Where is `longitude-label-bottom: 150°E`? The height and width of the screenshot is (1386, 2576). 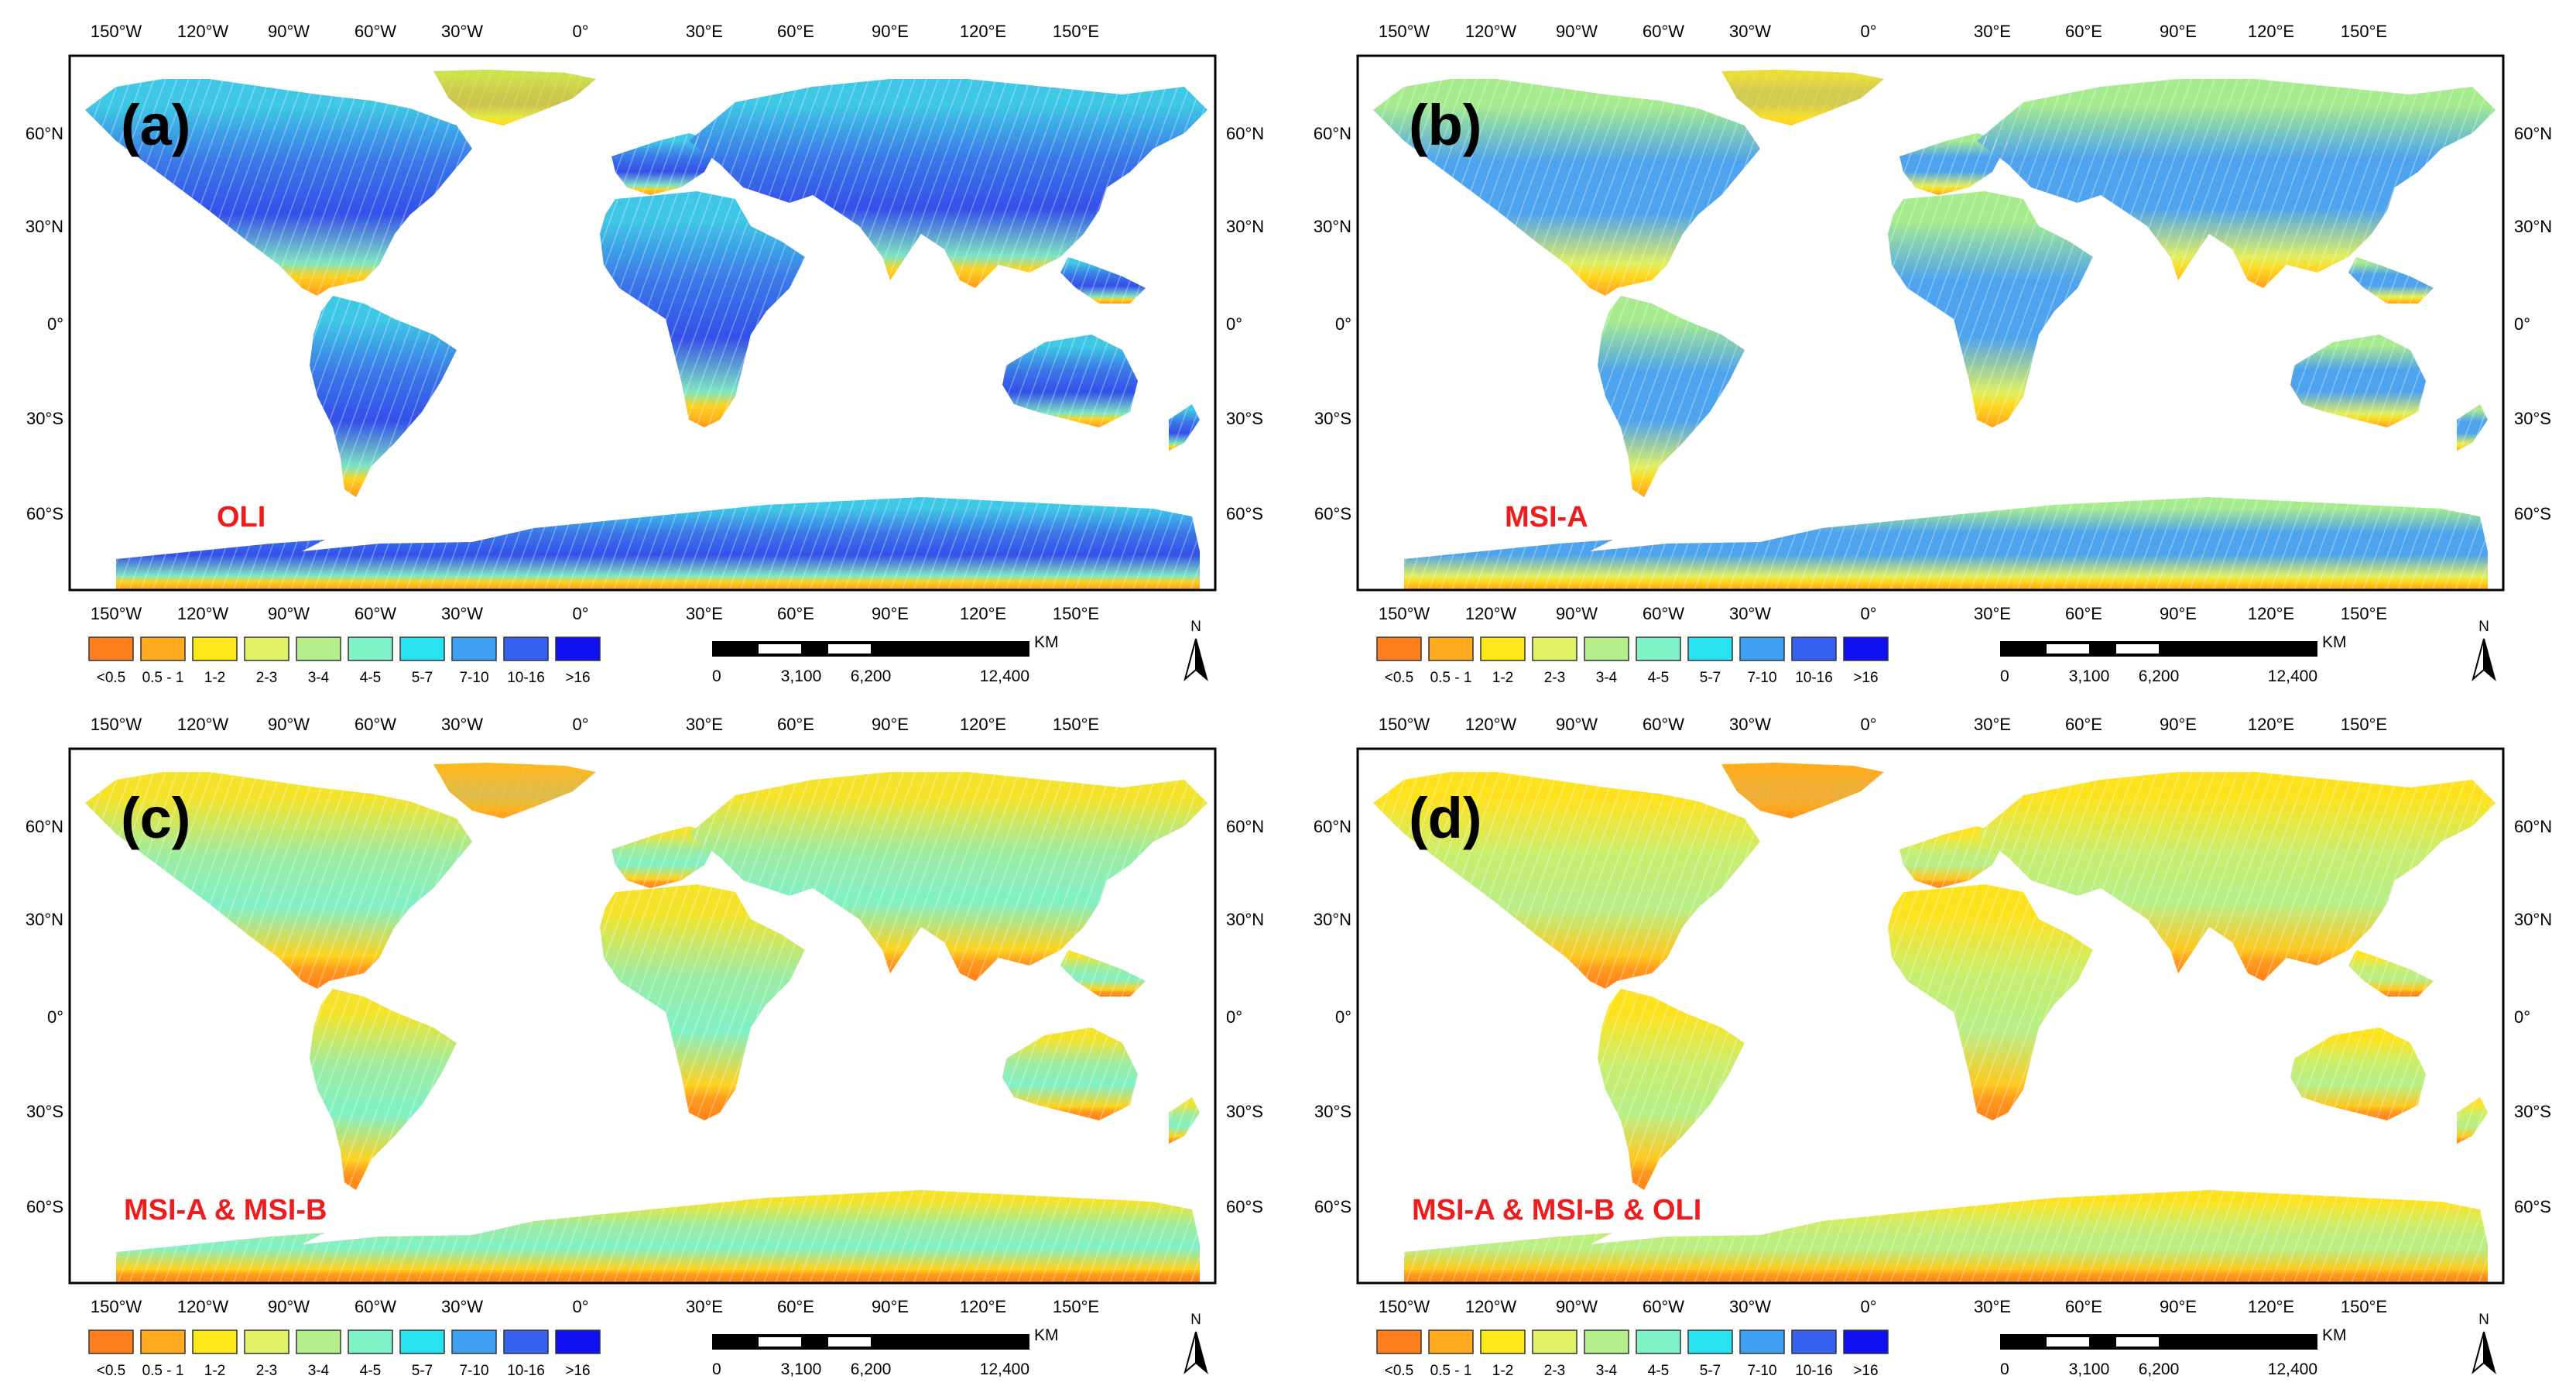 longitude-label-bottom: 150°E is located at coordinates (2364, 613).